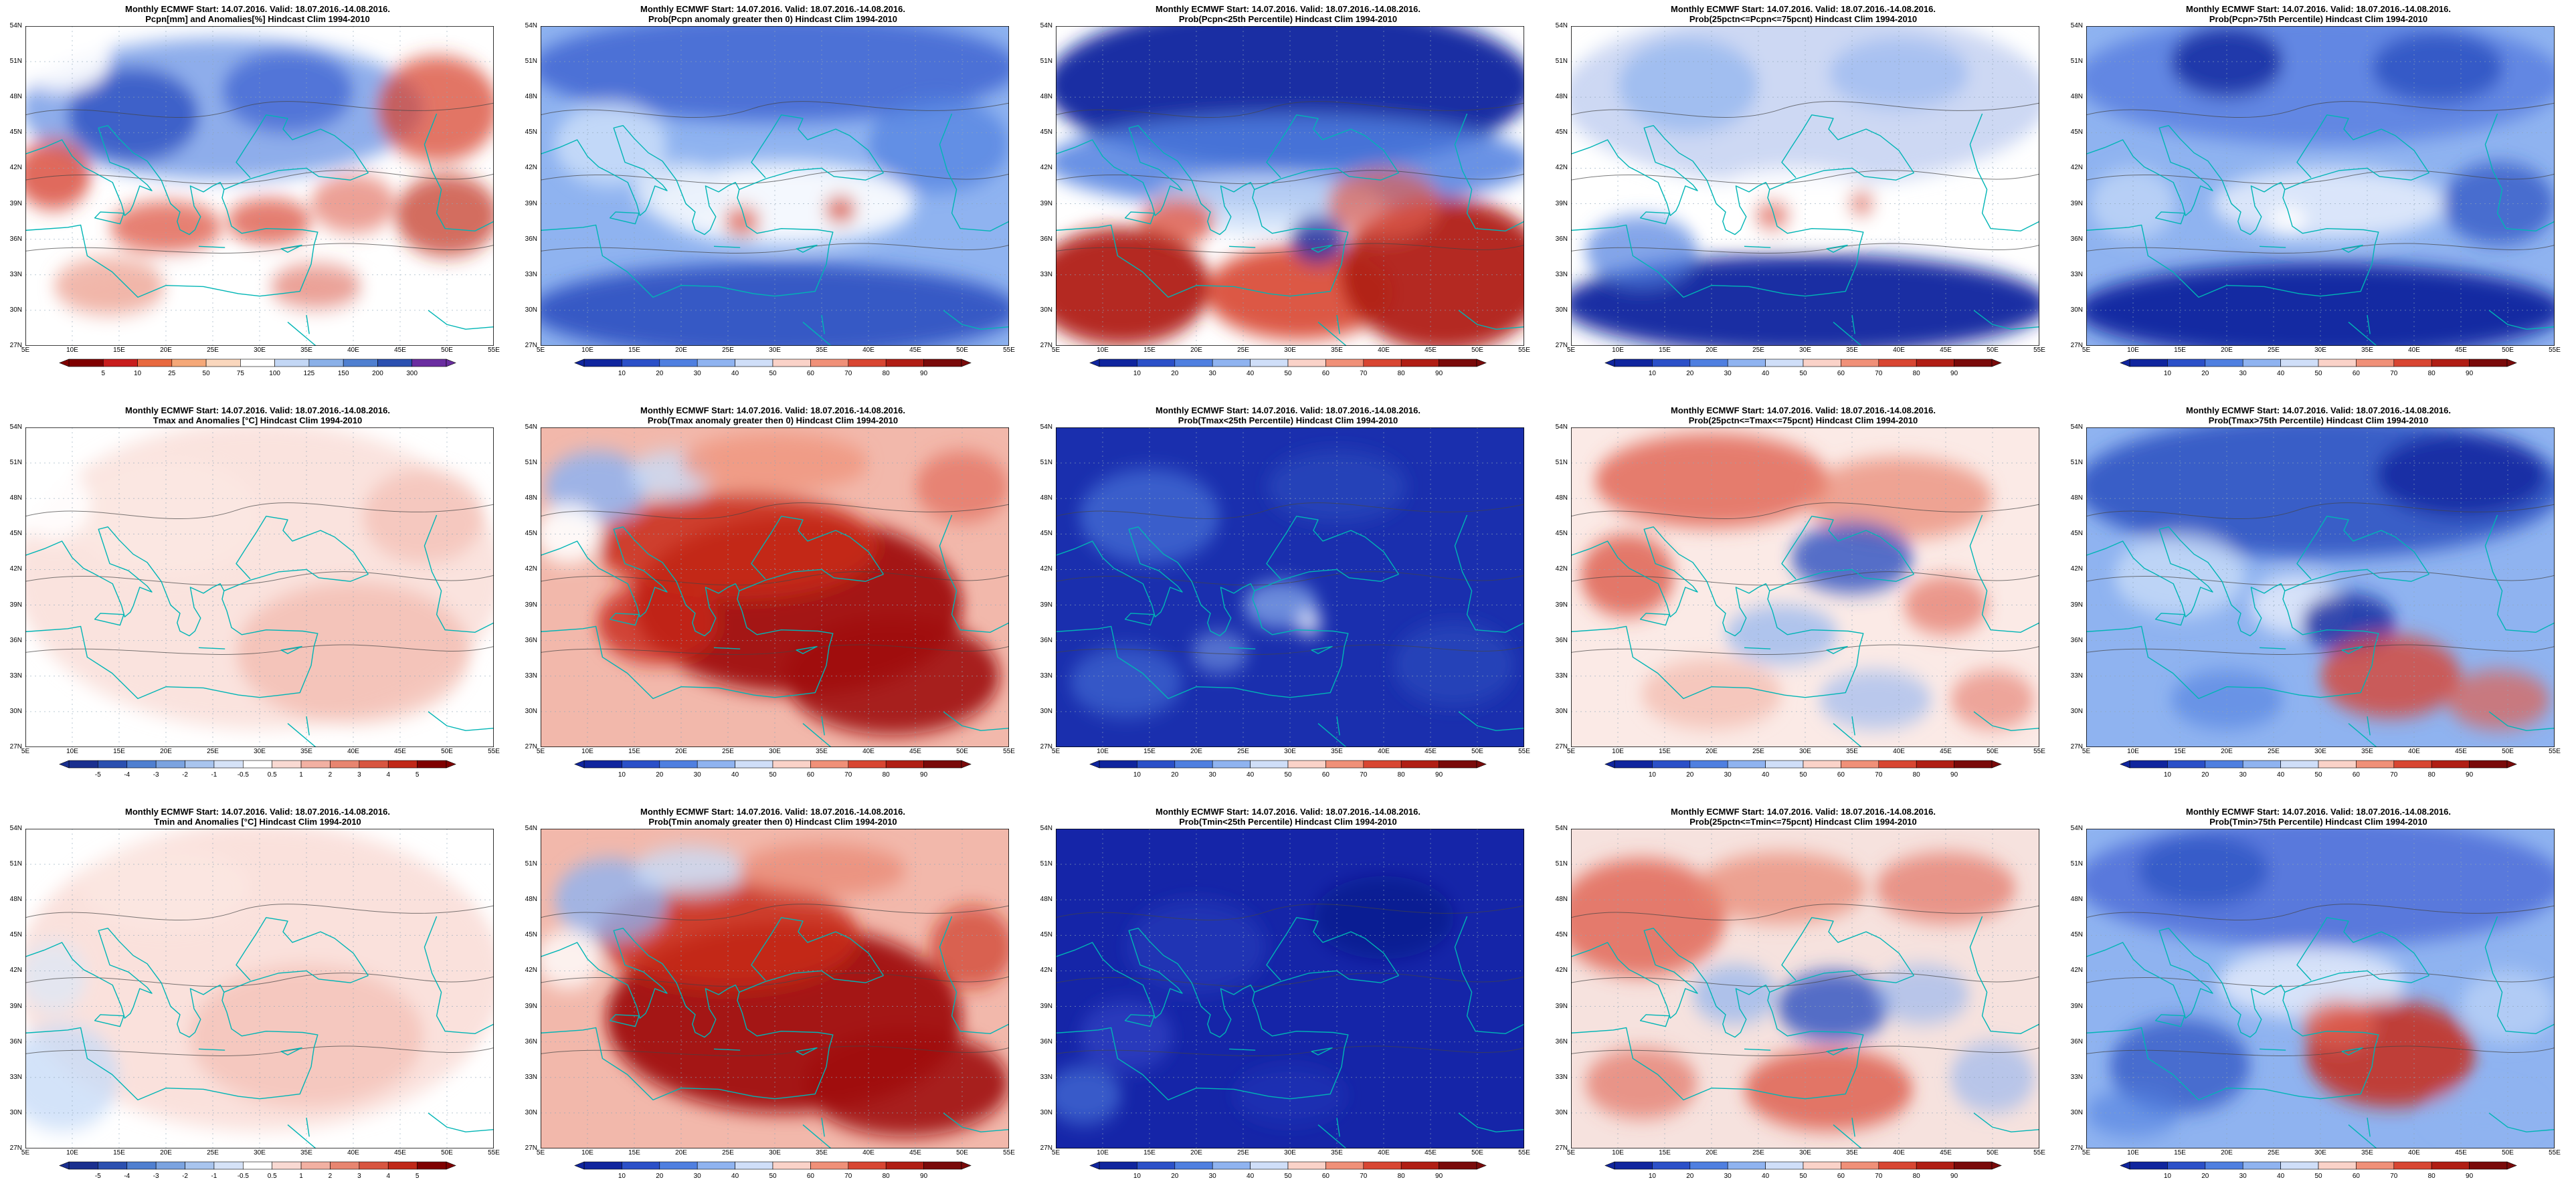 This screenshot has height=1204, width=2576. Describe the element at coordinates (869, 1153) in the screenshot. I see `x-axis-label: 40E` at that location.